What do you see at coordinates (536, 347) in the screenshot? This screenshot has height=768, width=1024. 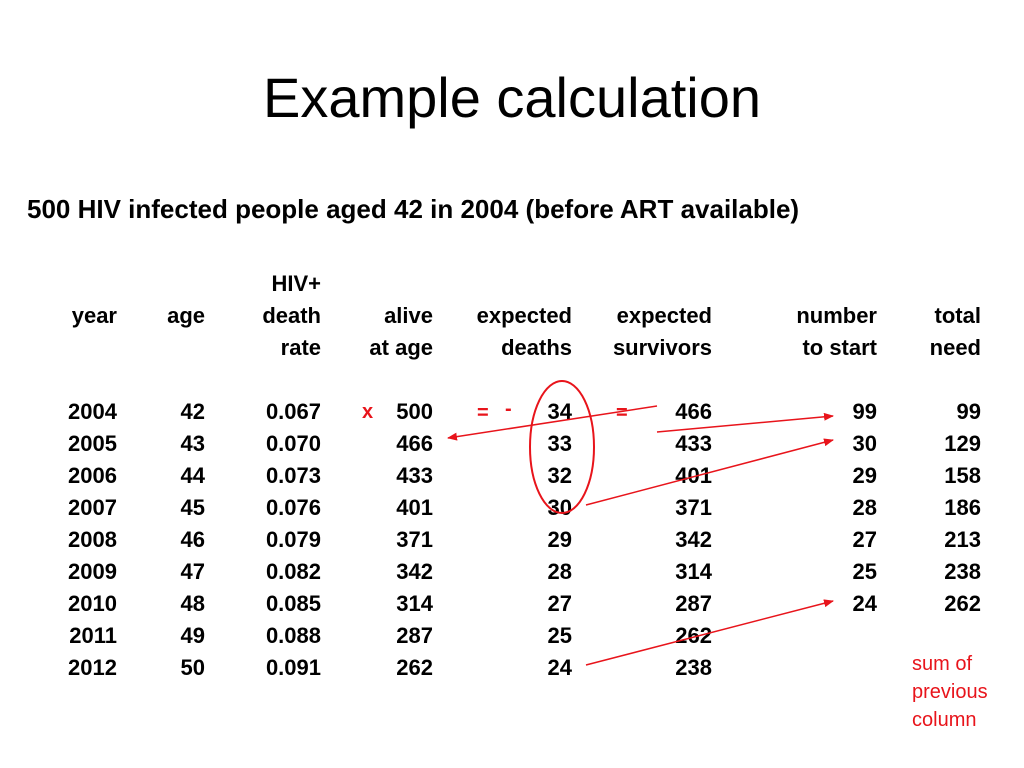 I see `header-expected-deaths-line-3: deaths` at bounding box center [536, 347].